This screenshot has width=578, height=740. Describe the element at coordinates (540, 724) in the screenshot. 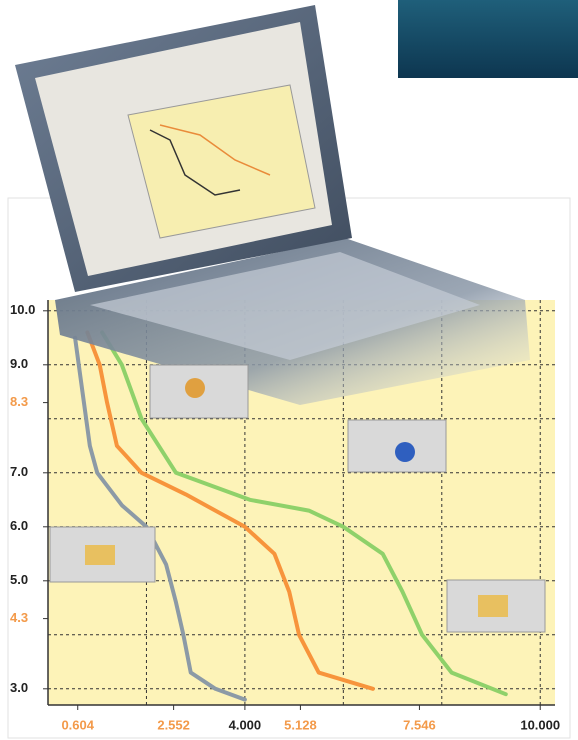

I see `x-tick-label: 10.000` at that location.